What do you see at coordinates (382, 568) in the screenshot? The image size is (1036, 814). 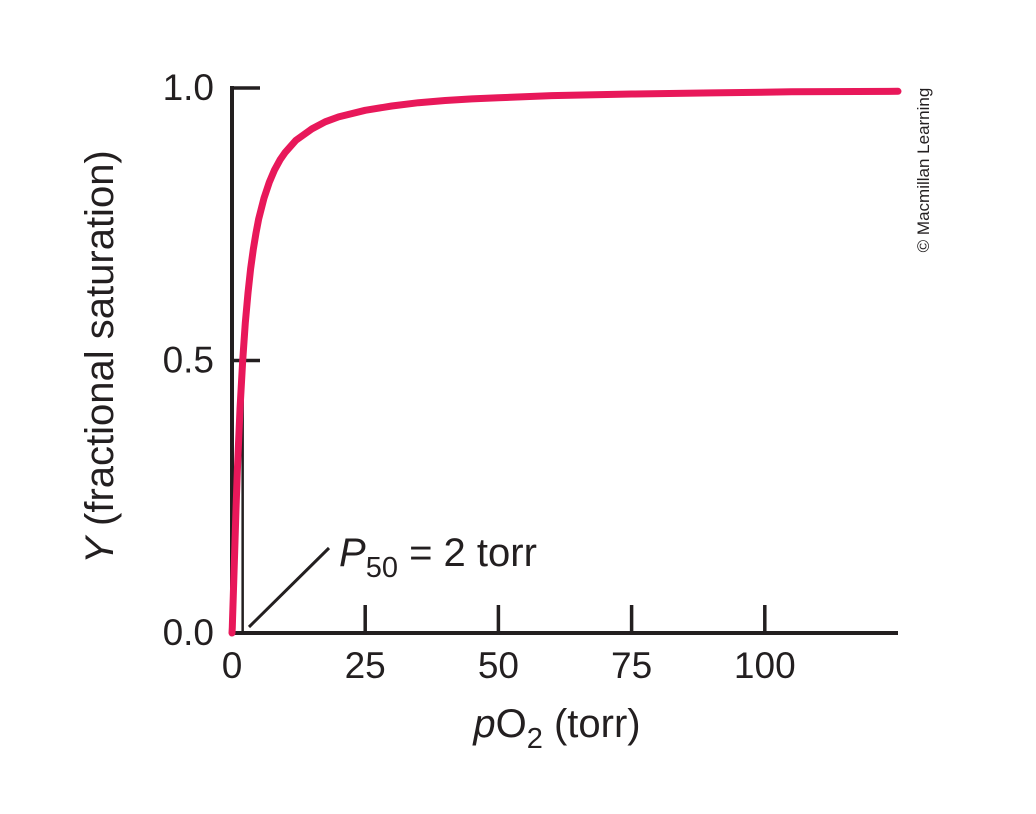 I see `p50-annotation-subscript: 50` at bounding box center [382, 568].